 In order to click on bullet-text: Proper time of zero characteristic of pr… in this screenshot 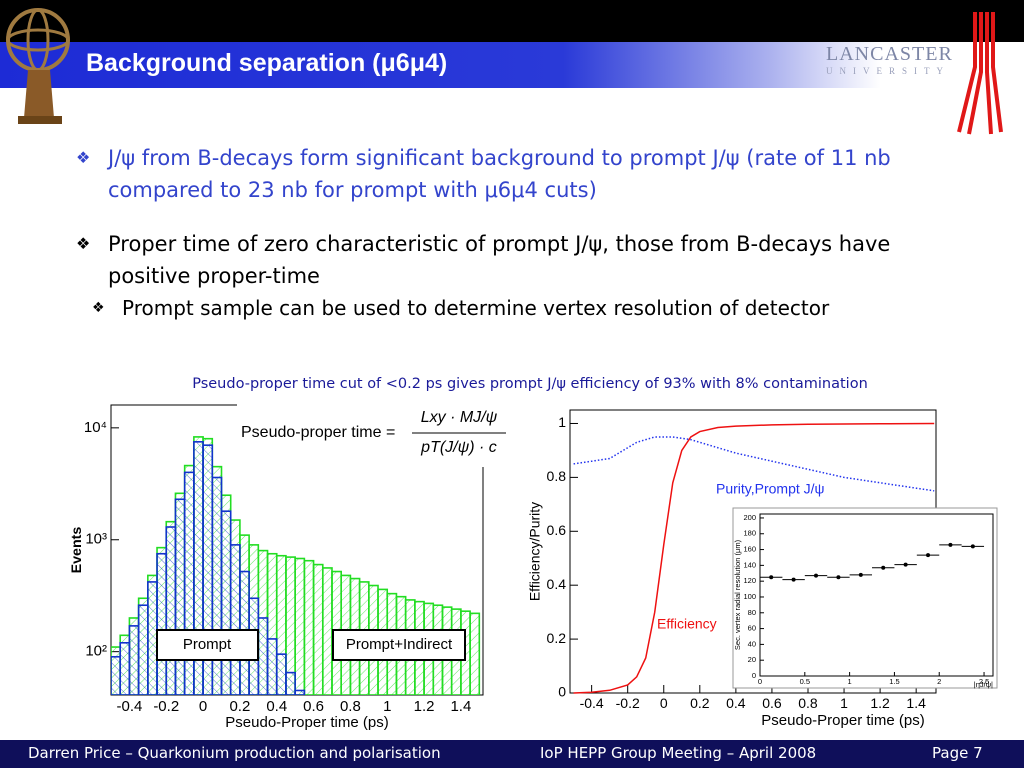, I will do `click(499, 260)`.